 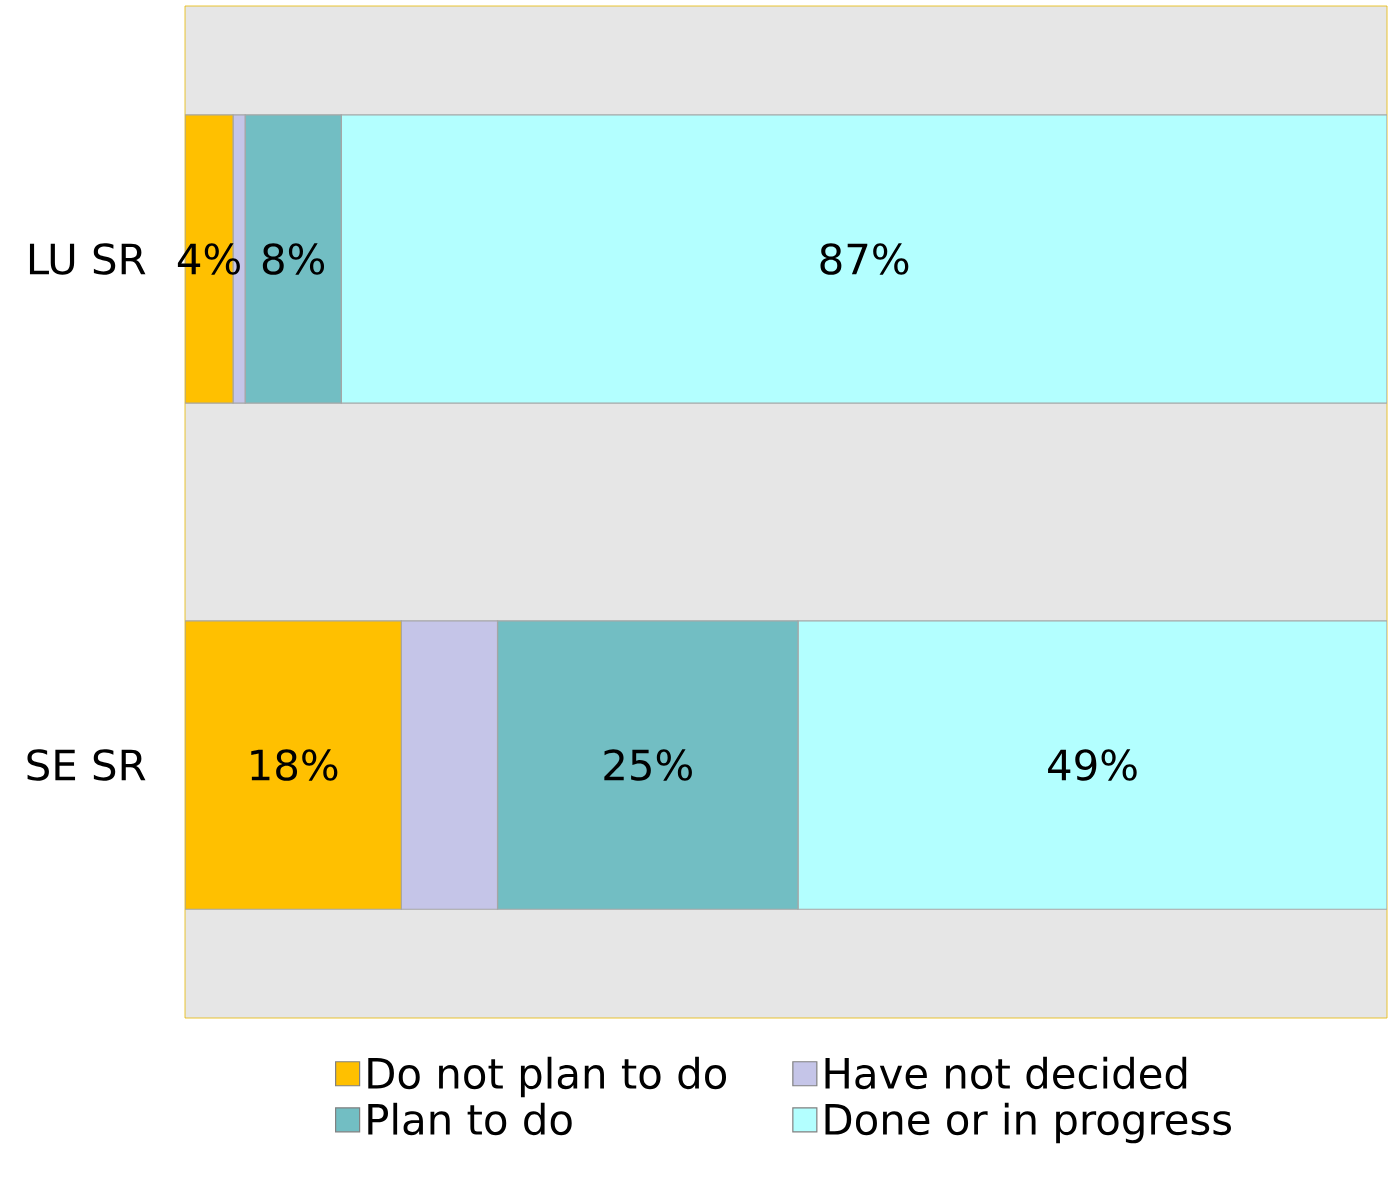 I want to click on data-label: 25%, so click(x=648, y=765).